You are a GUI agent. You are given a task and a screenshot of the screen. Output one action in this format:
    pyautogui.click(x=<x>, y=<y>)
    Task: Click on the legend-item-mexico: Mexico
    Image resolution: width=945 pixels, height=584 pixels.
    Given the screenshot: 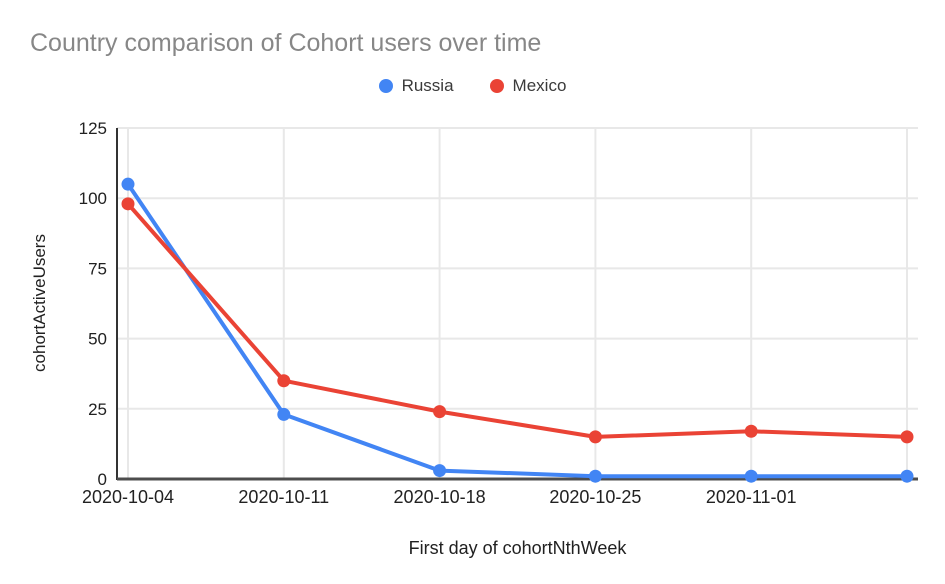 What is the action you would take?
    pyautogui.click(x=528, y=86)
    